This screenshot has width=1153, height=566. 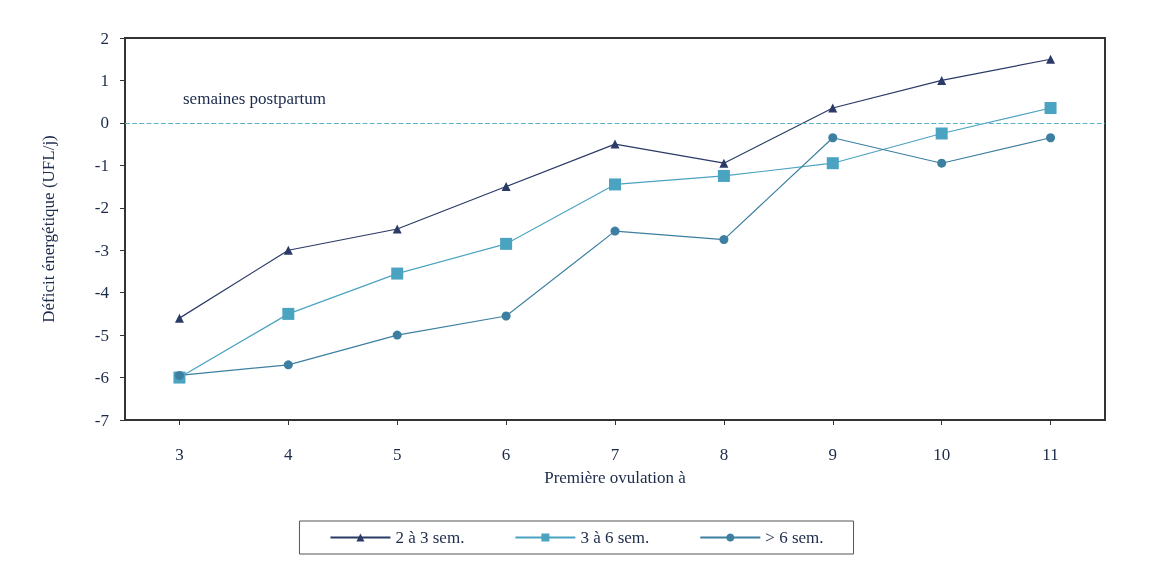 What do you see at coordinates (794, 537) in the screenshot?
I see `legend-label: > 6 sem.` at bounding box center [794, 537].